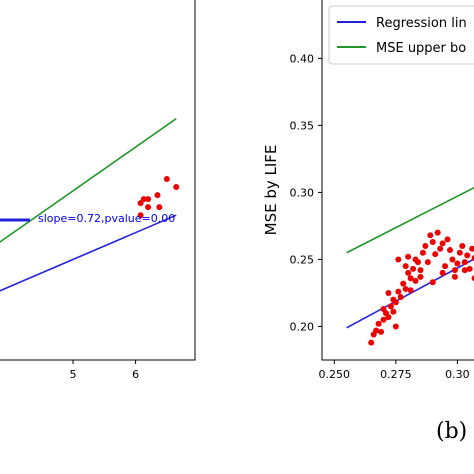 This screenshot has height=474, width=474. I want to click on chart-b-regression-line, so click(410, 293).